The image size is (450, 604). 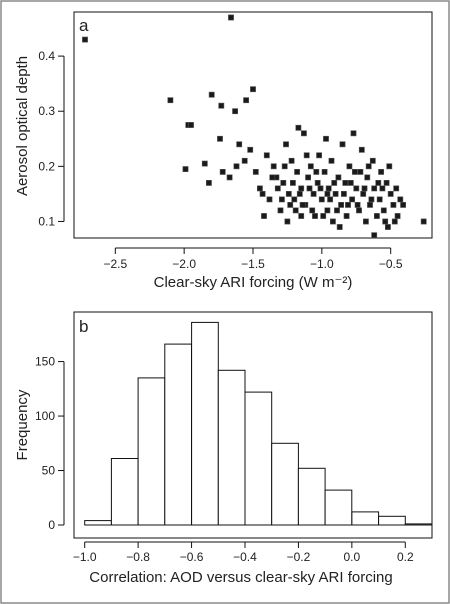 I want to click on scatter-x-tick-label: −0.5, so click(x=391, y=264).